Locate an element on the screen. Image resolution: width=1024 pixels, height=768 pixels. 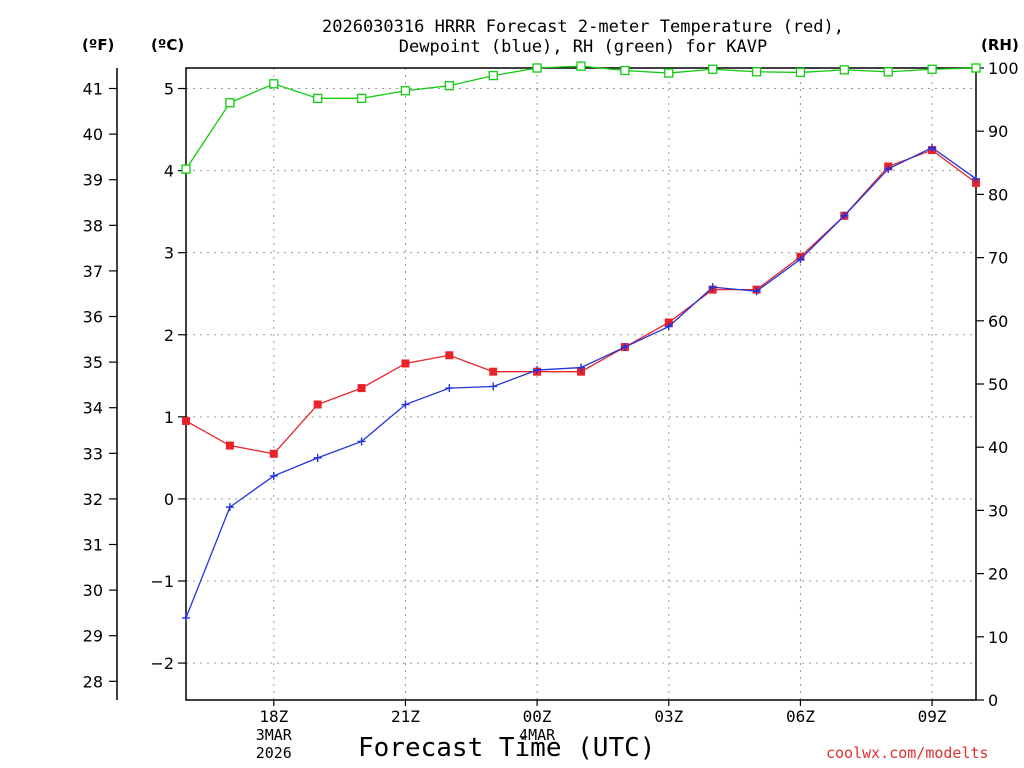
celsius-tick-label: 3 is located at coordinates (169, 253).